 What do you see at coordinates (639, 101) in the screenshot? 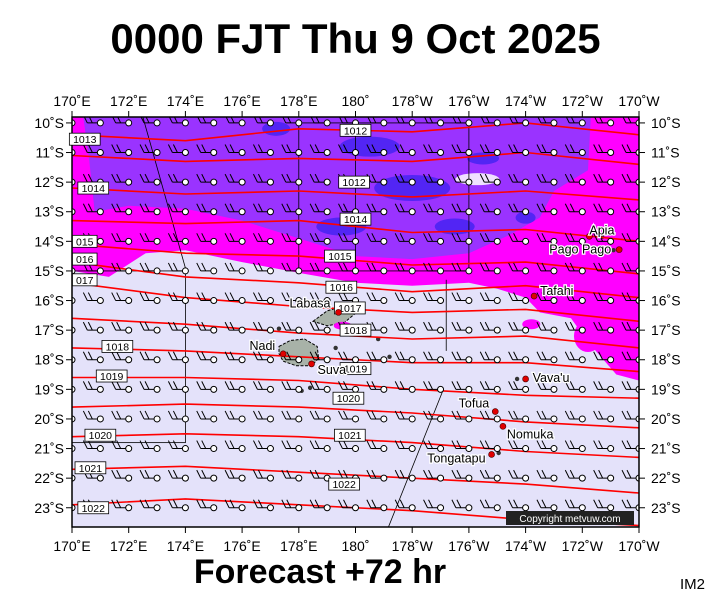
I see `lon-label-top: 170˚W` at bounding box center [639, 101].